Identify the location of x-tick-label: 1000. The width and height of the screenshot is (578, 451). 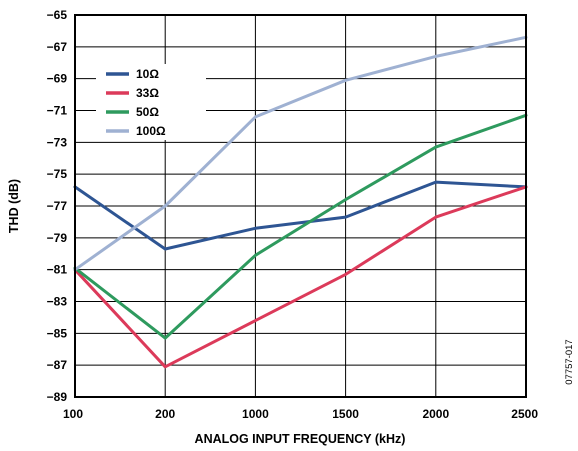
(255, 414).